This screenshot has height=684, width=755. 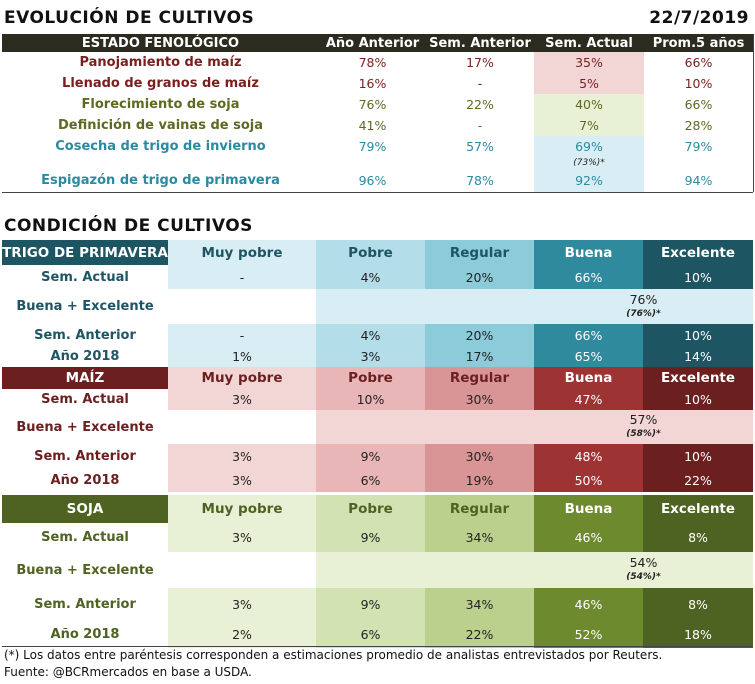 What do you see at coordinates (160, 125) in the screenshot?
I see `row-label: Definición de vainas de soja` at bounding box center [160, 125].